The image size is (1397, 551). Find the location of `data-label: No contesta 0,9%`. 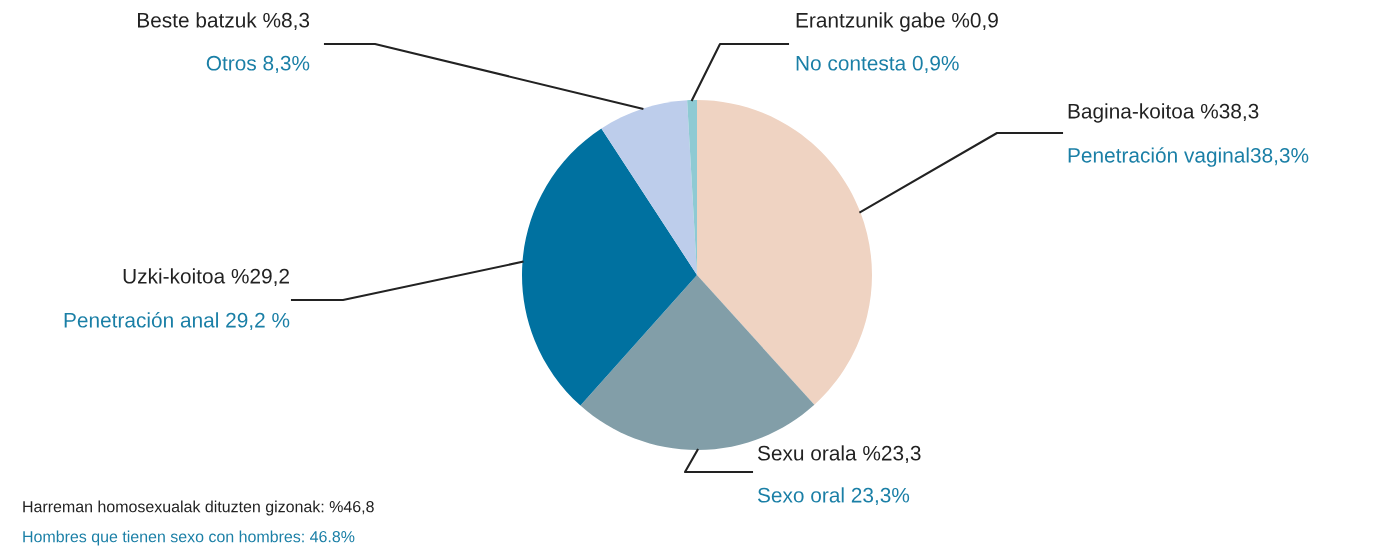

data-label: No contesta 0,9% is located at coordinates (877, 64).